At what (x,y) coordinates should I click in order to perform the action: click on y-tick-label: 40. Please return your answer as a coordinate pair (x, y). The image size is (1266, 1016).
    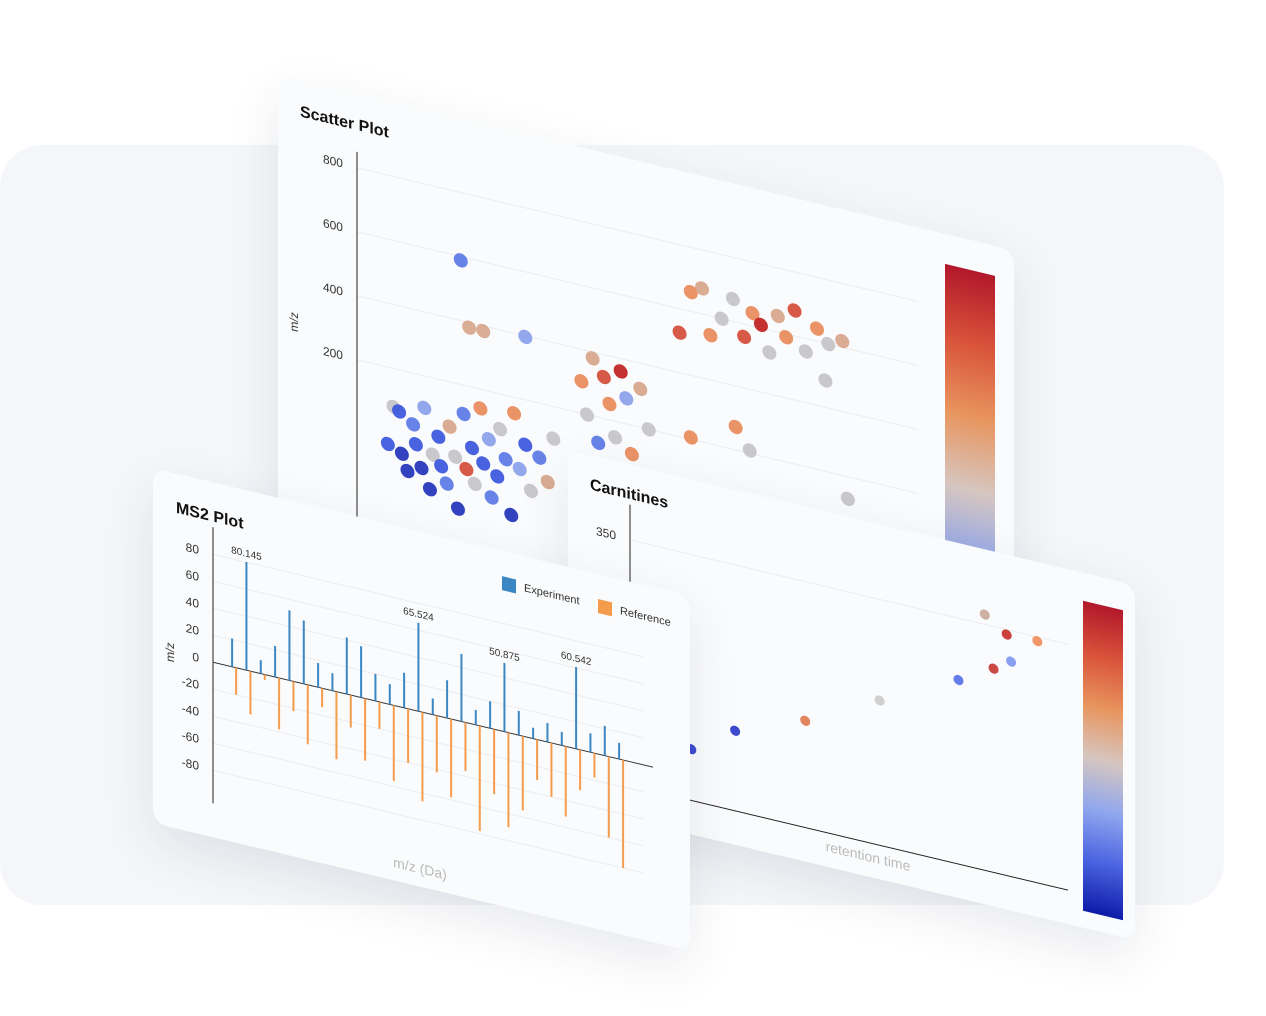
    Looking at the image, I should click on (193, 602).